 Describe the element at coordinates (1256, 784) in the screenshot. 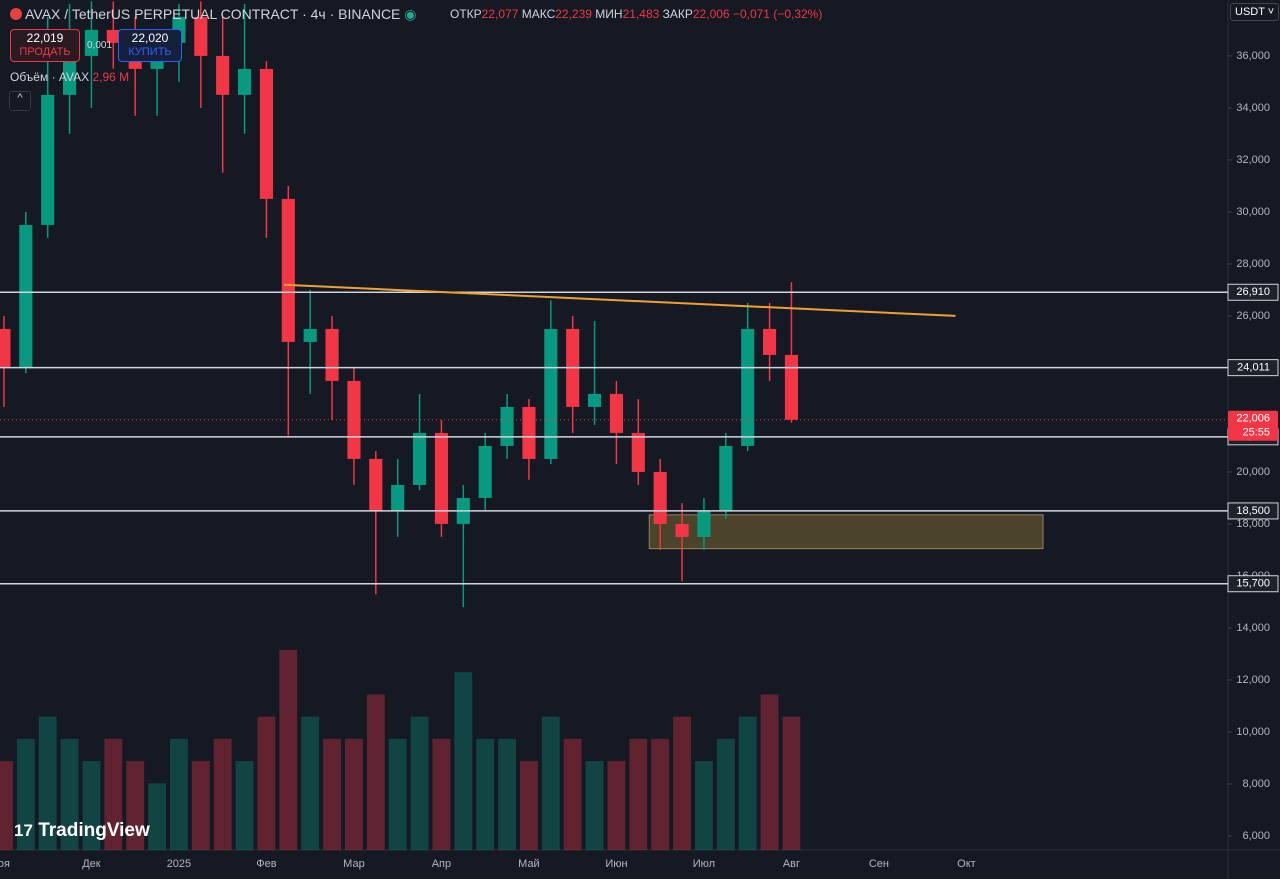

I see `y-tick-label: 8,000` at that location.